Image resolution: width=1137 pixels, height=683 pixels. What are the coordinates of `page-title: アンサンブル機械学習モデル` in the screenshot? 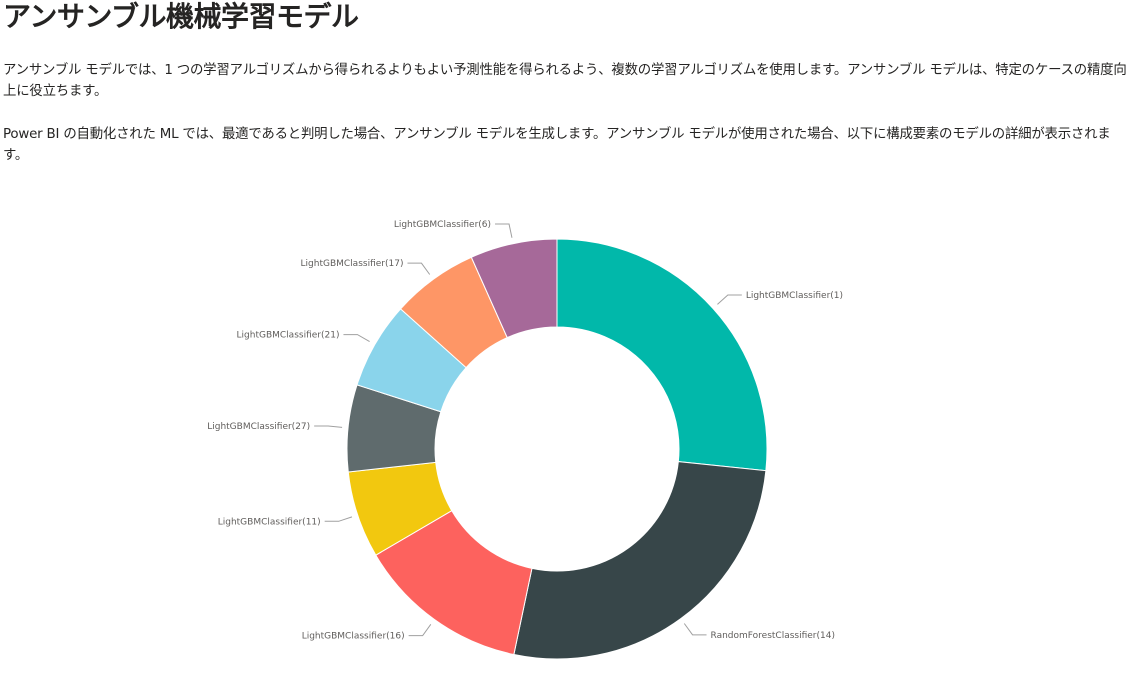 It's located at (181, 16).